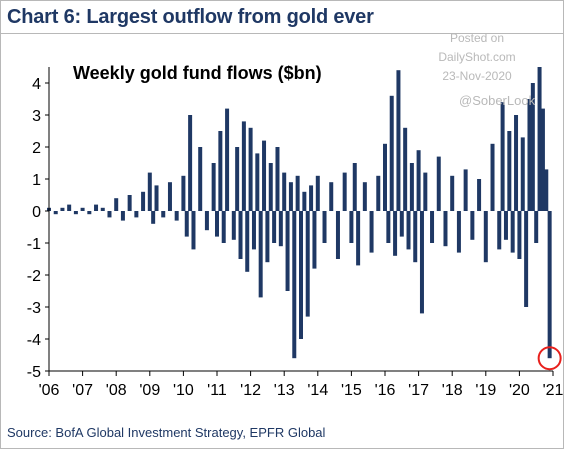 The width and height of the screenshot is (564, 449). What do you see at coordinates (82, 390) in the screenshot?
I see `x-tick-label: '07` at bounding box center [82, 390].